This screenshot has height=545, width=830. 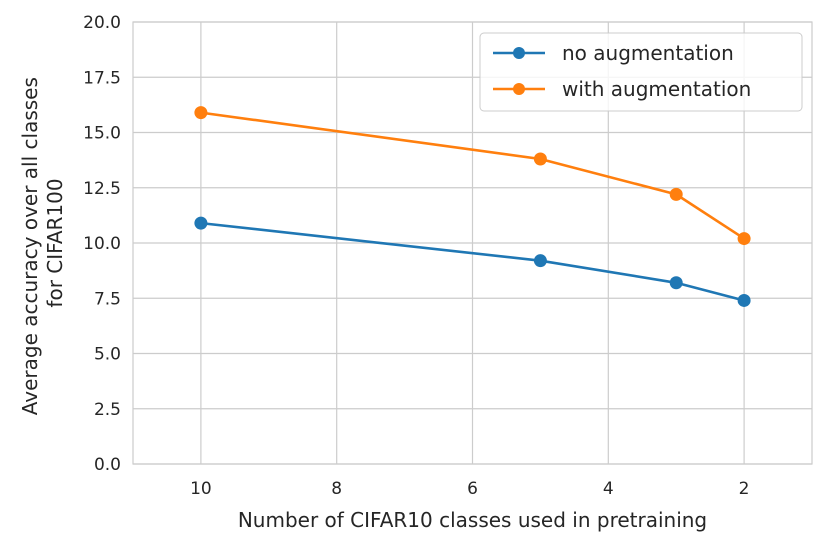 I want to click on y-tick-label: 12.5, so click(x=102, y=189).